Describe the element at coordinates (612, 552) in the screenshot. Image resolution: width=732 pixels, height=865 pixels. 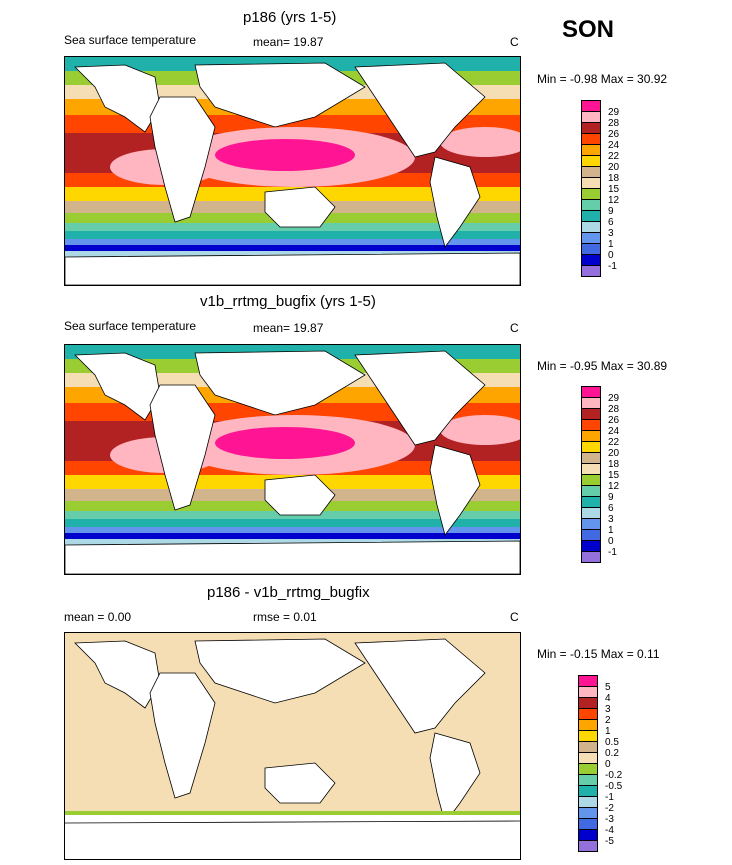
I see `panel2-level-label: -1` at that location.